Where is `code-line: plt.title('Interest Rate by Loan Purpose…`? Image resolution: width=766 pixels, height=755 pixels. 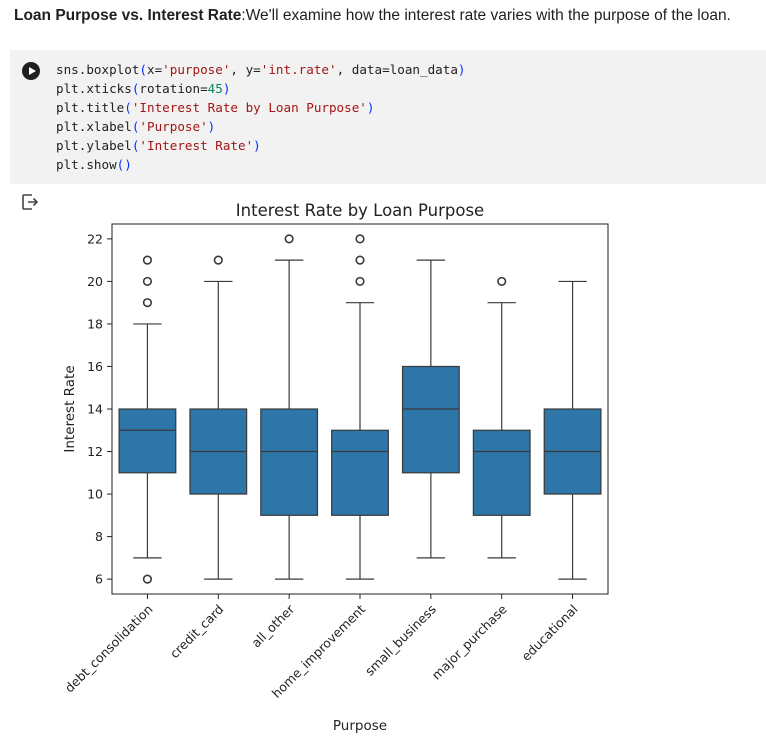 code-line: plt.title('Interest Rate by Loan Purpose… is located at coordinates (215, 107).